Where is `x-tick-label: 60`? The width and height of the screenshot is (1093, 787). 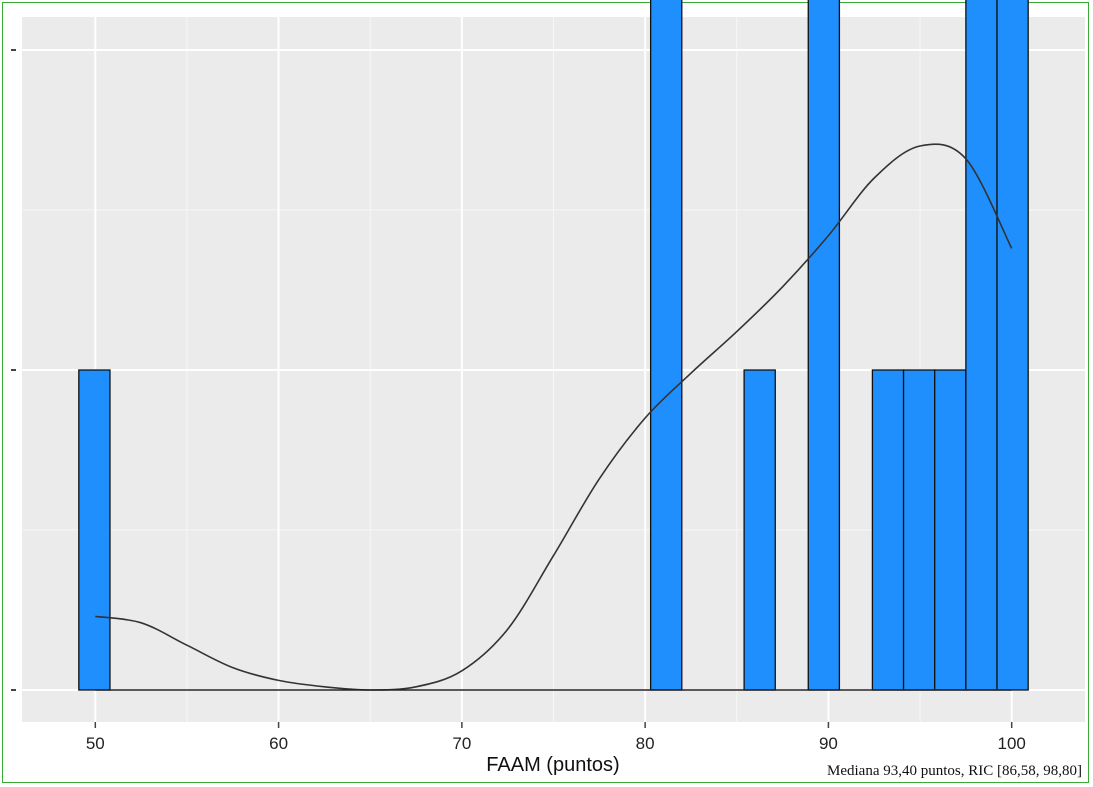 x-tick-label: 60 is located at coordinates (278, 743).